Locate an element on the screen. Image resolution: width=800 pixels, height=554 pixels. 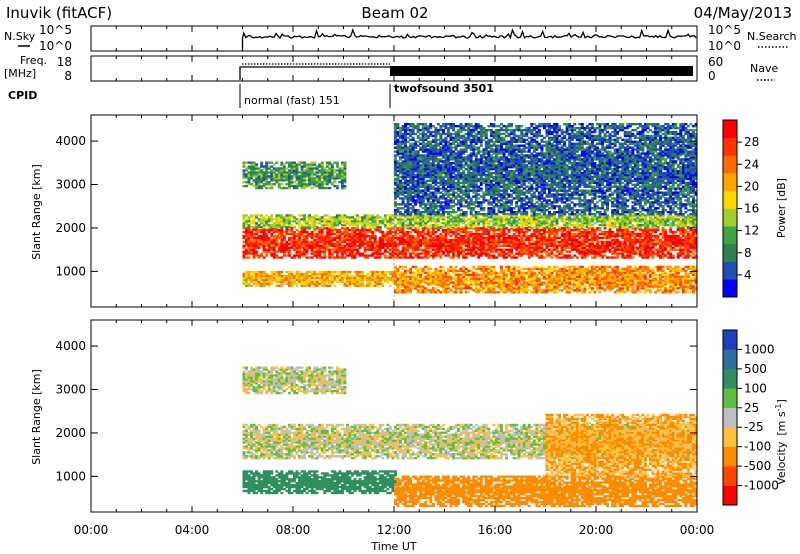
station-title: Inuvik (fitACF) is located at coordinates (59, 13).